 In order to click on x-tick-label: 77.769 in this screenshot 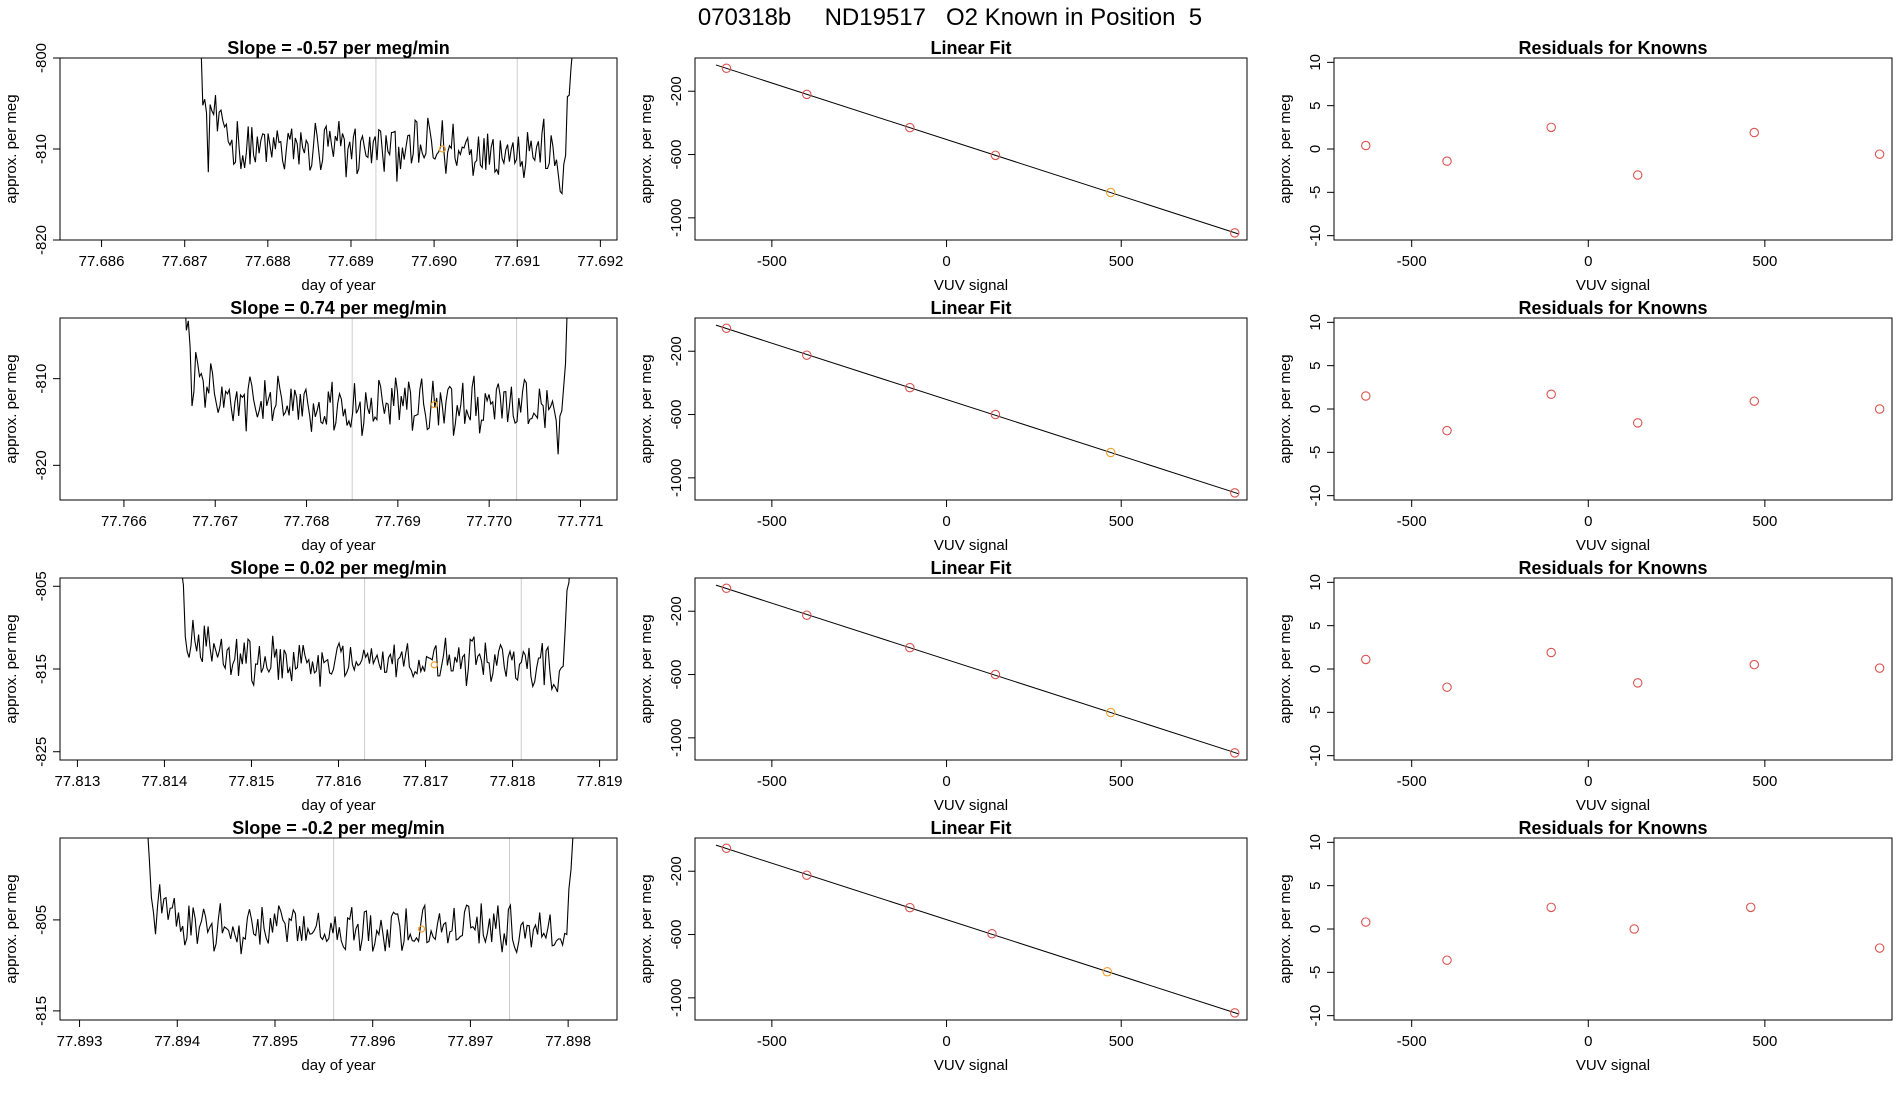, I will do `click(398, 521)`.